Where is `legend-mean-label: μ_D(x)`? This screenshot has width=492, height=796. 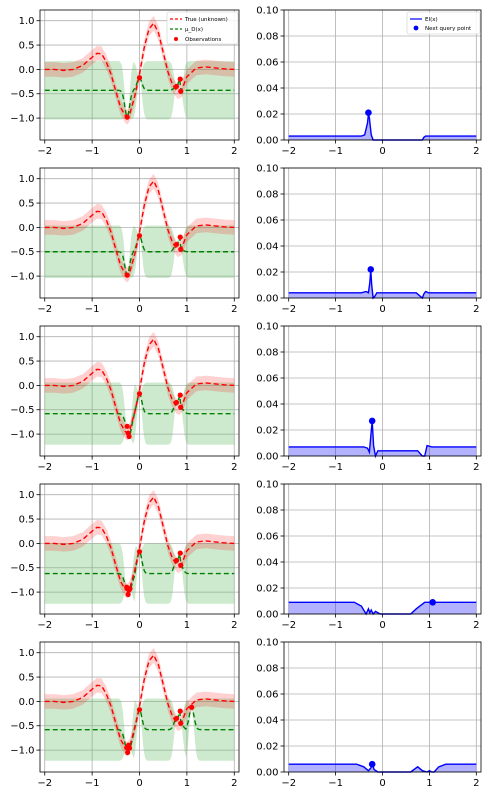
legend-mean-label: μ_D(x) is located at coordinates (194, 30).